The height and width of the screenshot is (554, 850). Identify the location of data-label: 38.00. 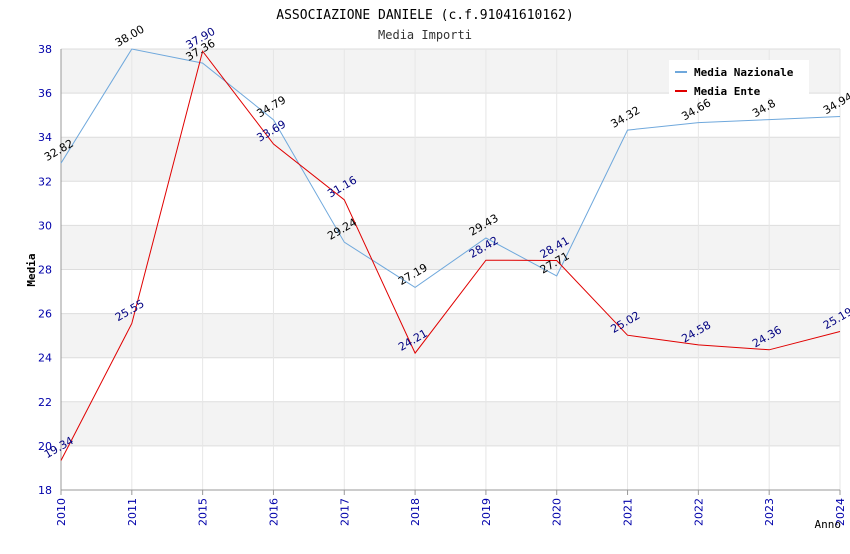
(130, 36).